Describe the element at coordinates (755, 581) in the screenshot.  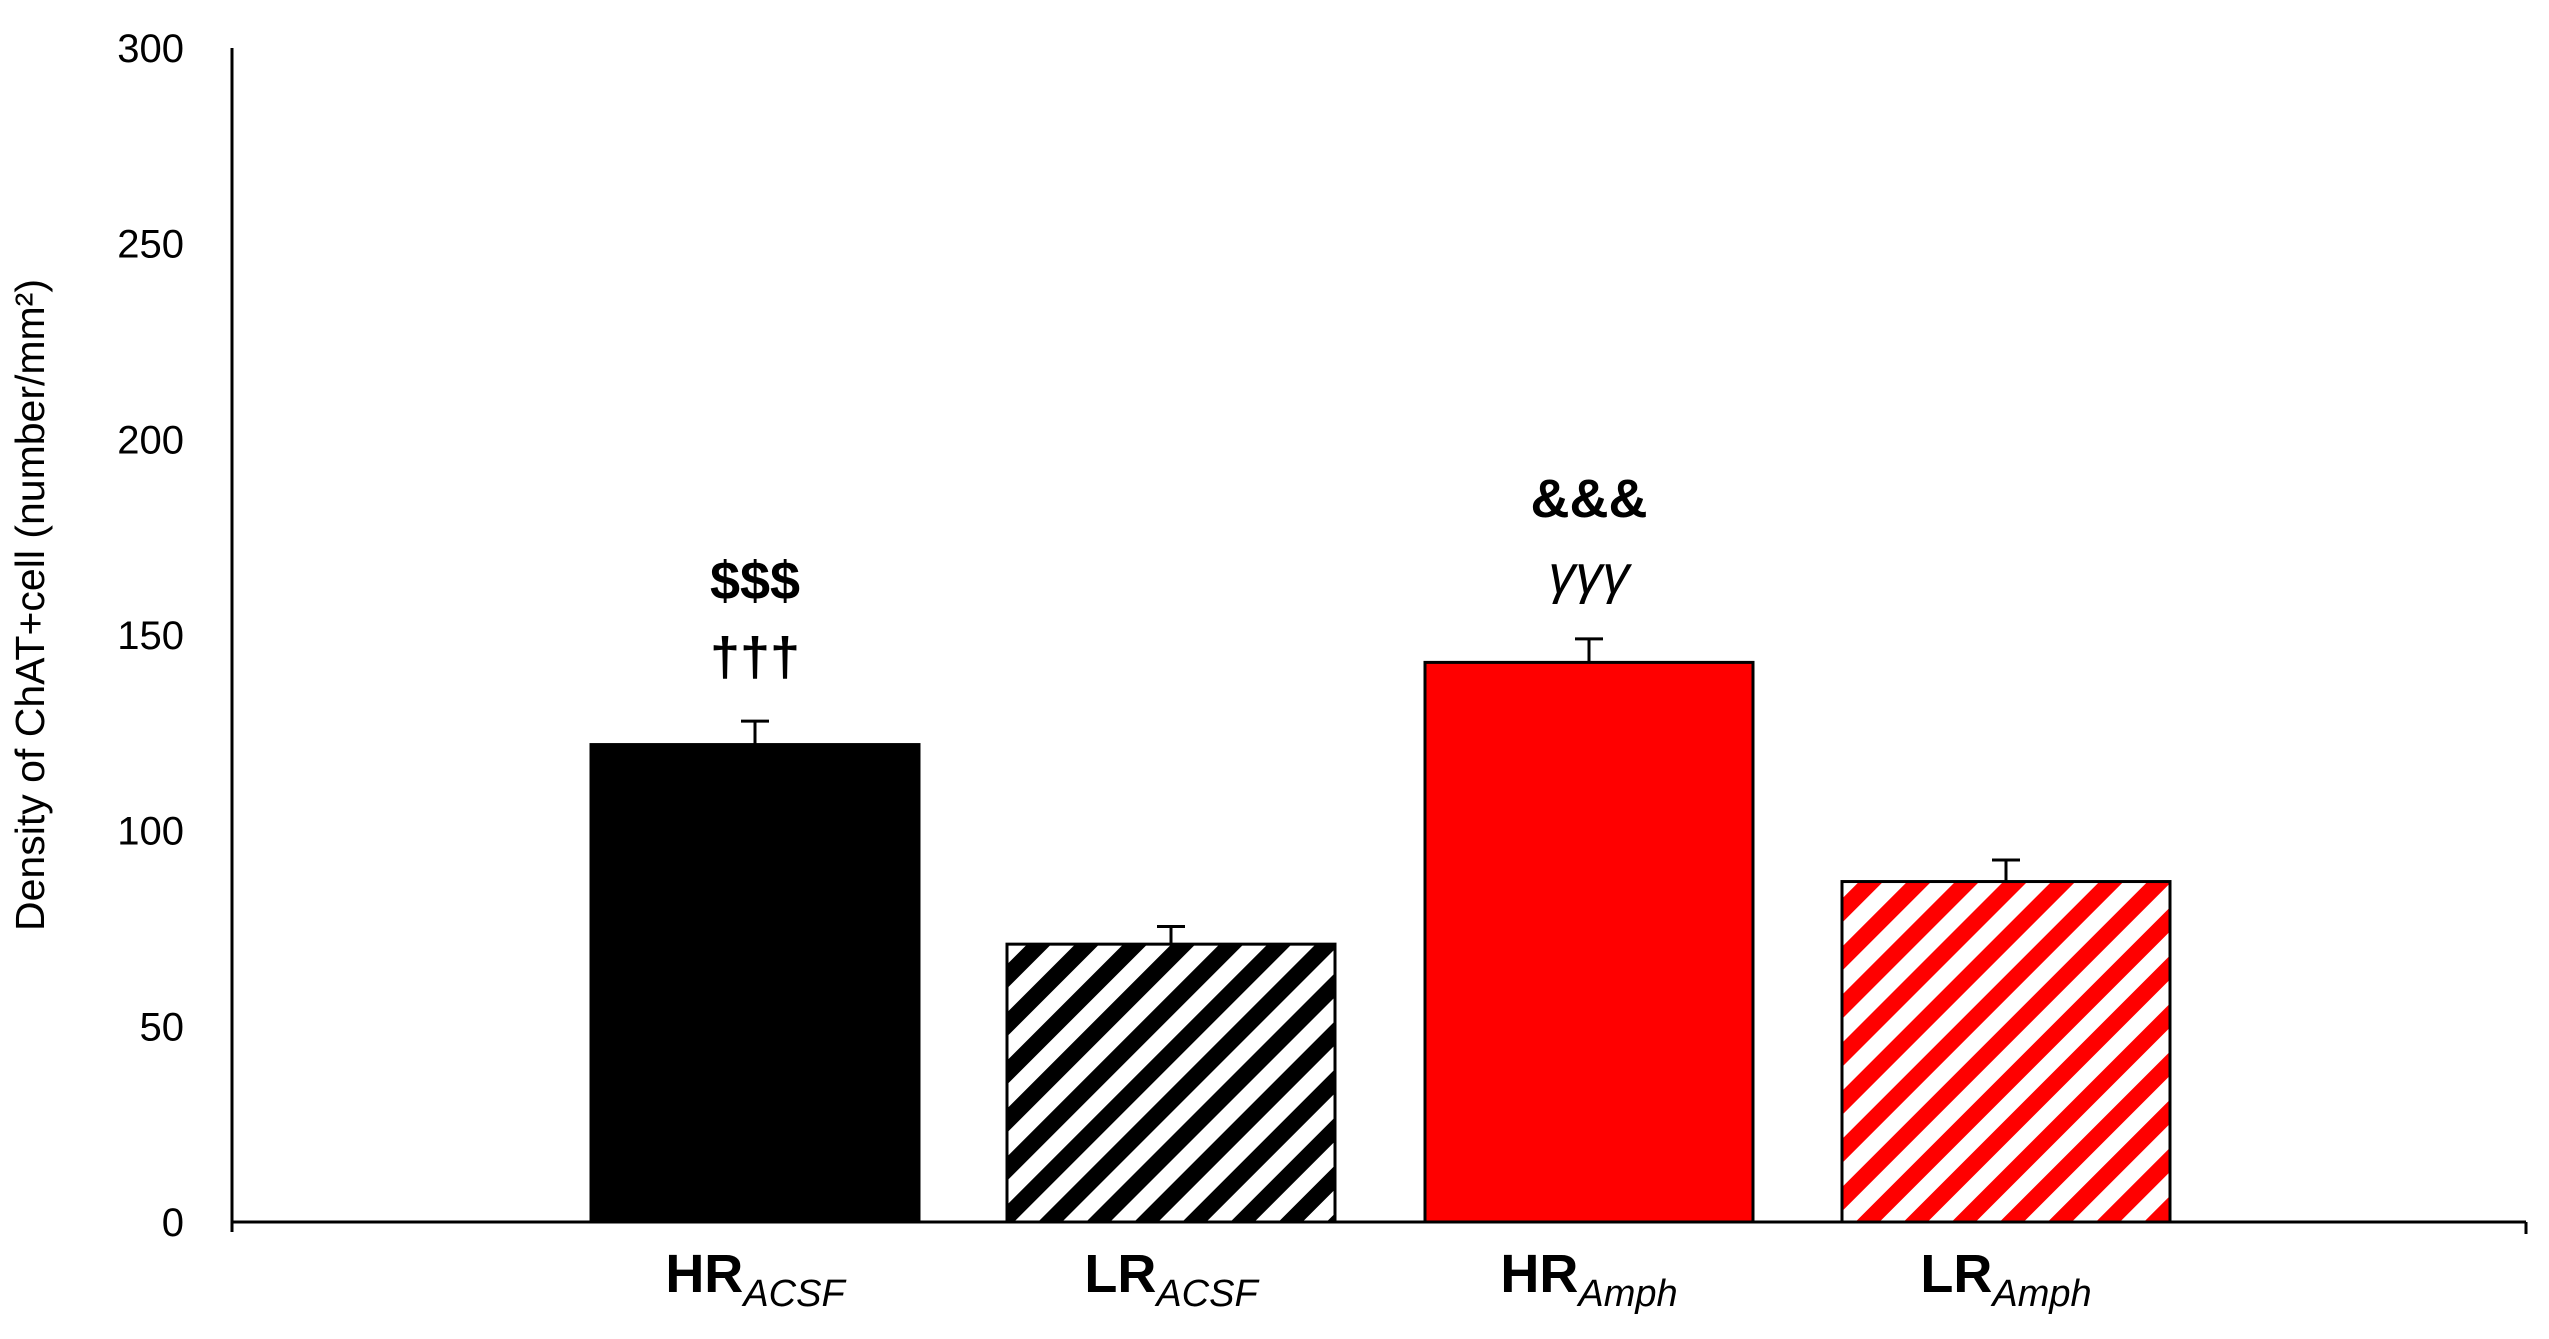
I see `significance-annotation: $$$` at that location.